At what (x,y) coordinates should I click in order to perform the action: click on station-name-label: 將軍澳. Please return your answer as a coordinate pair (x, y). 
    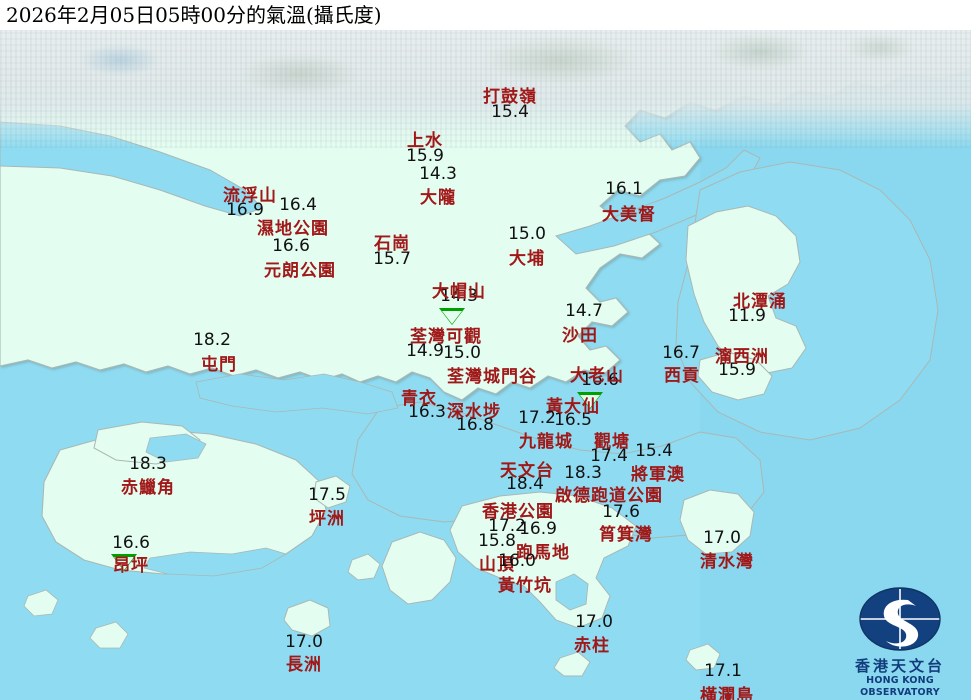
    Looking at the image, I should click on (658, 475).